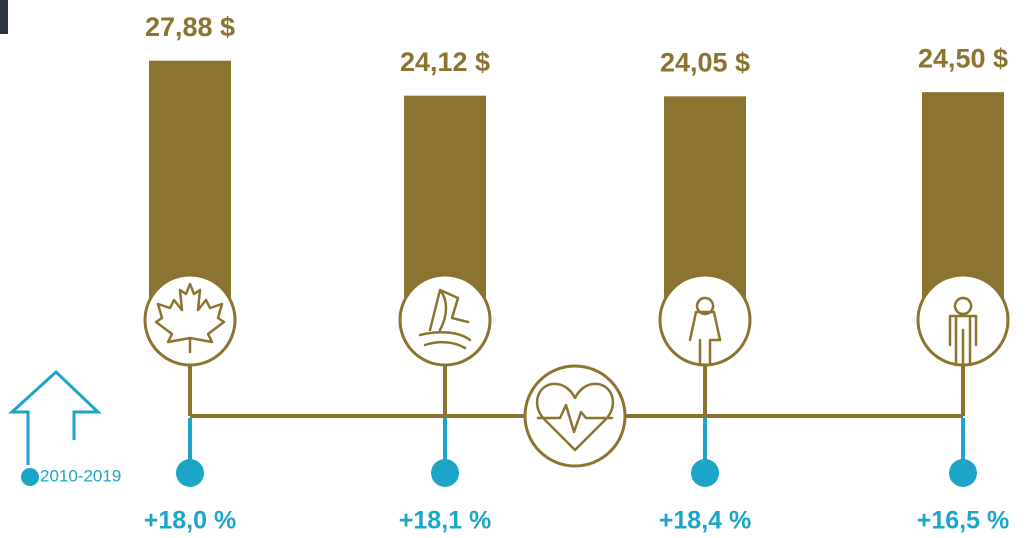 The image size is (1028, 538). What do you see at coordinates (705, 62) in the screenshot?
I see `value-label: 24,05 $` at bounding box center [705, 62].